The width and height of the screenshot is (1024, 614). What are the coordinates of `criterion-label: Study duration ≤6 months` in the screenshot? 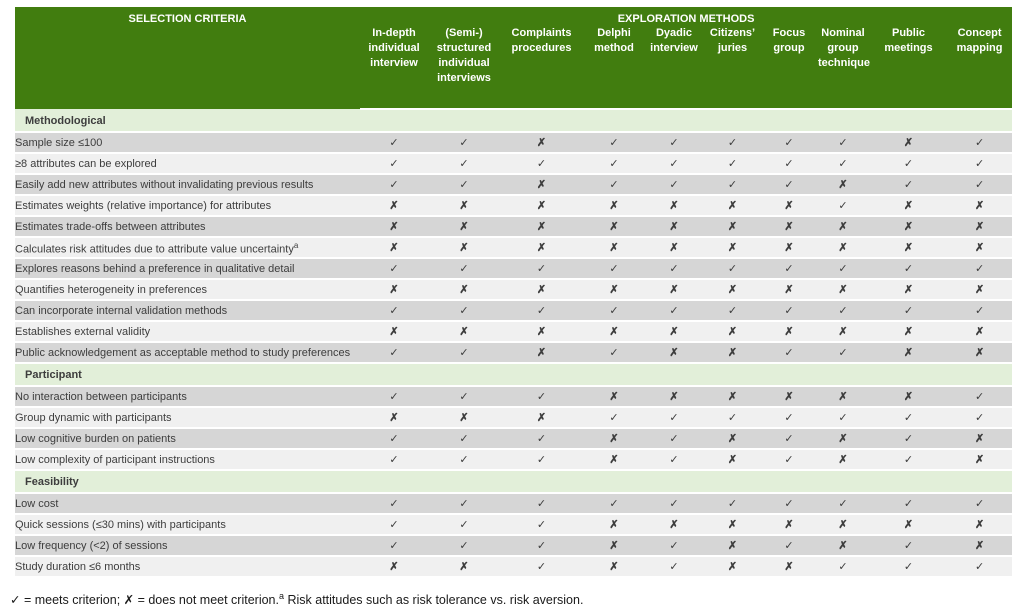 It's located at (187, 567).